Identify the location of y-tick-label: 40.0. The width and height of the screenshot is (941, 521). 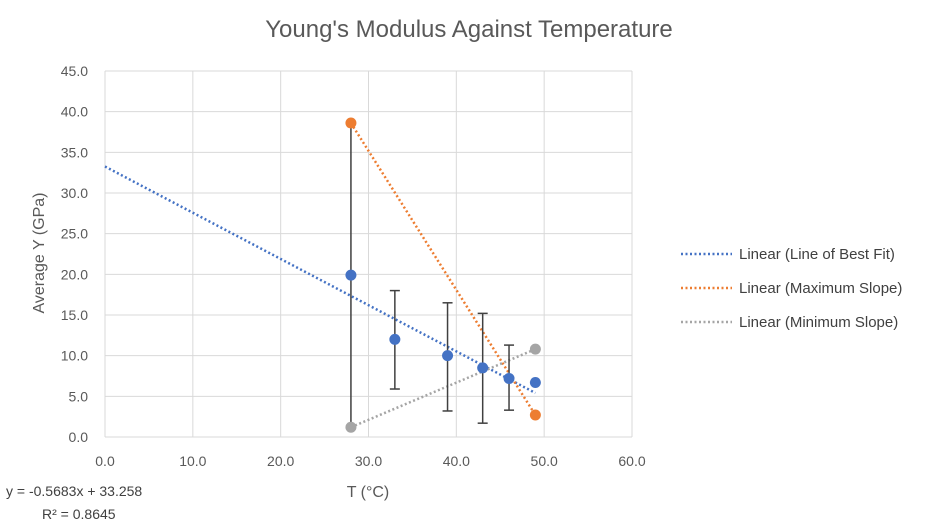
(74, 112).